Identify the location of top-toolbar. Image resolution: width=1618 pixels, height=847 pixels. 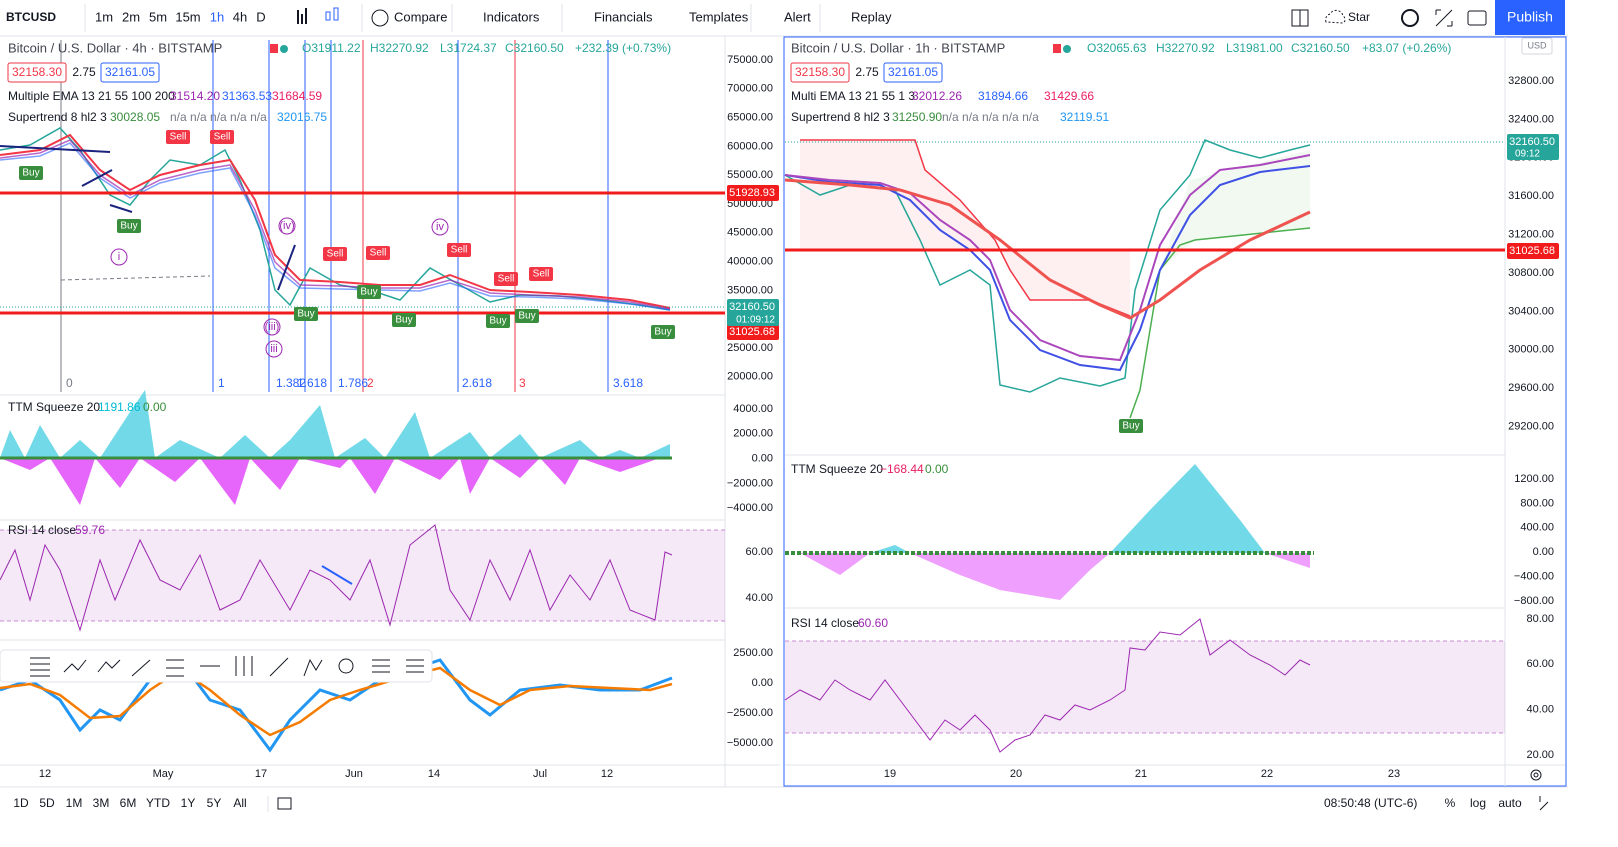
(809, 18).